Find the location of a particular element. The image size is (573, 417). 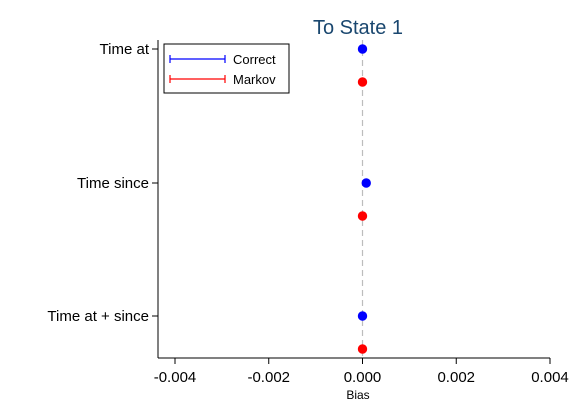

x-tick-label: 0.000 is located at coordinates (363, 377).